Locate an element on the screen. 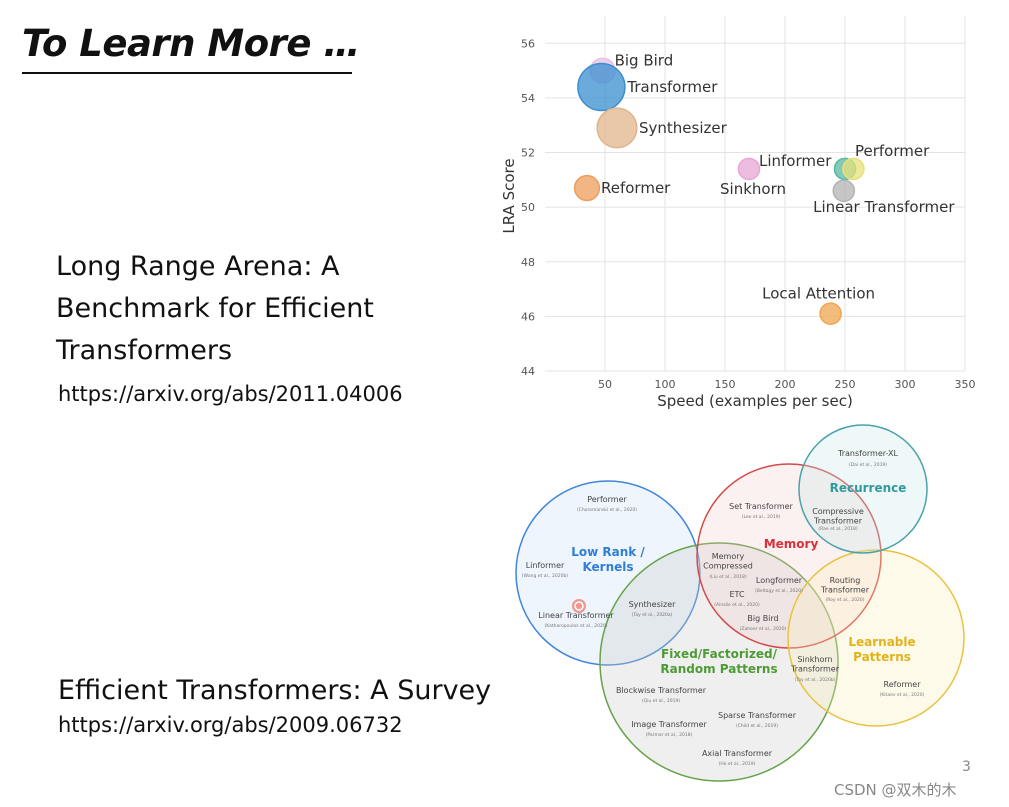  cursor-highlight-icon is located at coordinates (579, 606).